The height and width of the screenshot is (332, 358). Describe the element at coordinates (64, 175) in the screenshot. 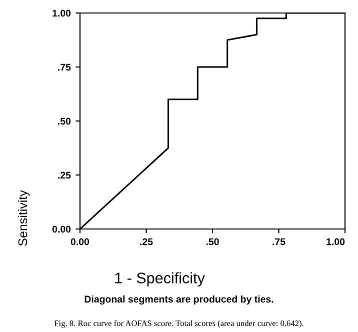

I see `y-tick-label: .25` at that location.